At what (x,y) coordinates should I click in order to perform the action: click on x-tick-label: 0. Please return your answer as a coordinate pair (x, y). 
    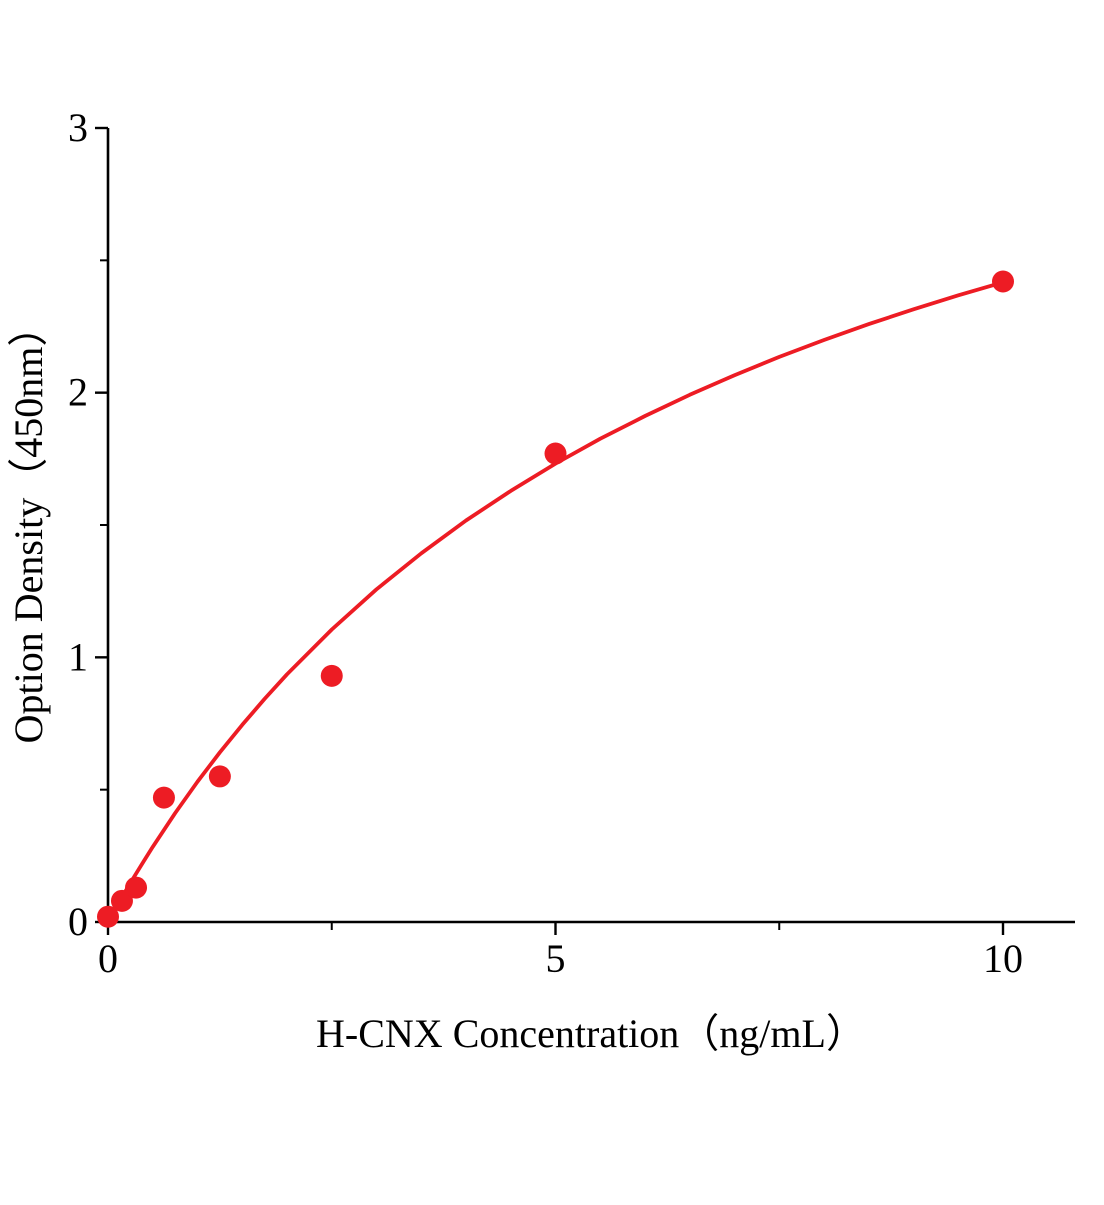
    Looking at the image, I should click on (108, 958).